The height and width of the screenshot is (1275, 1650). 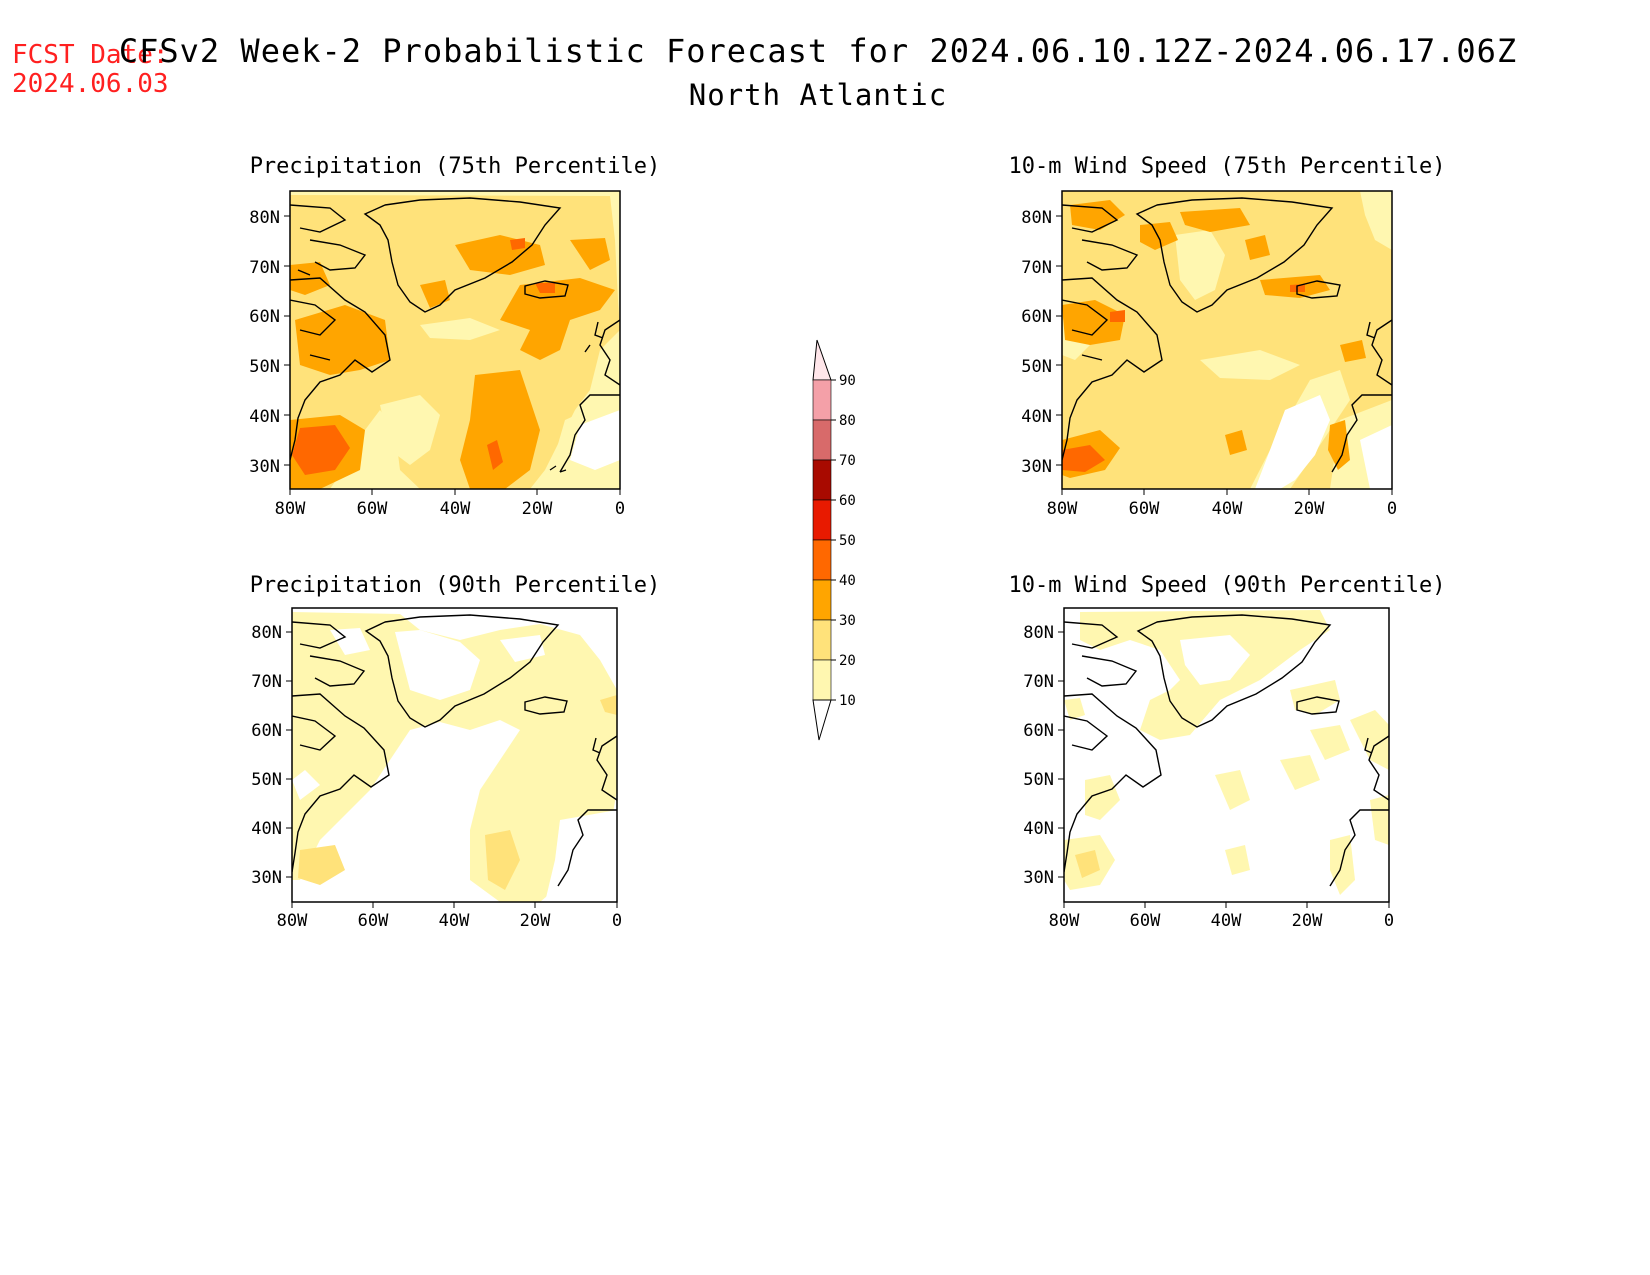 I want to click on colorbar-label: 40, so click(x=847, y=581).